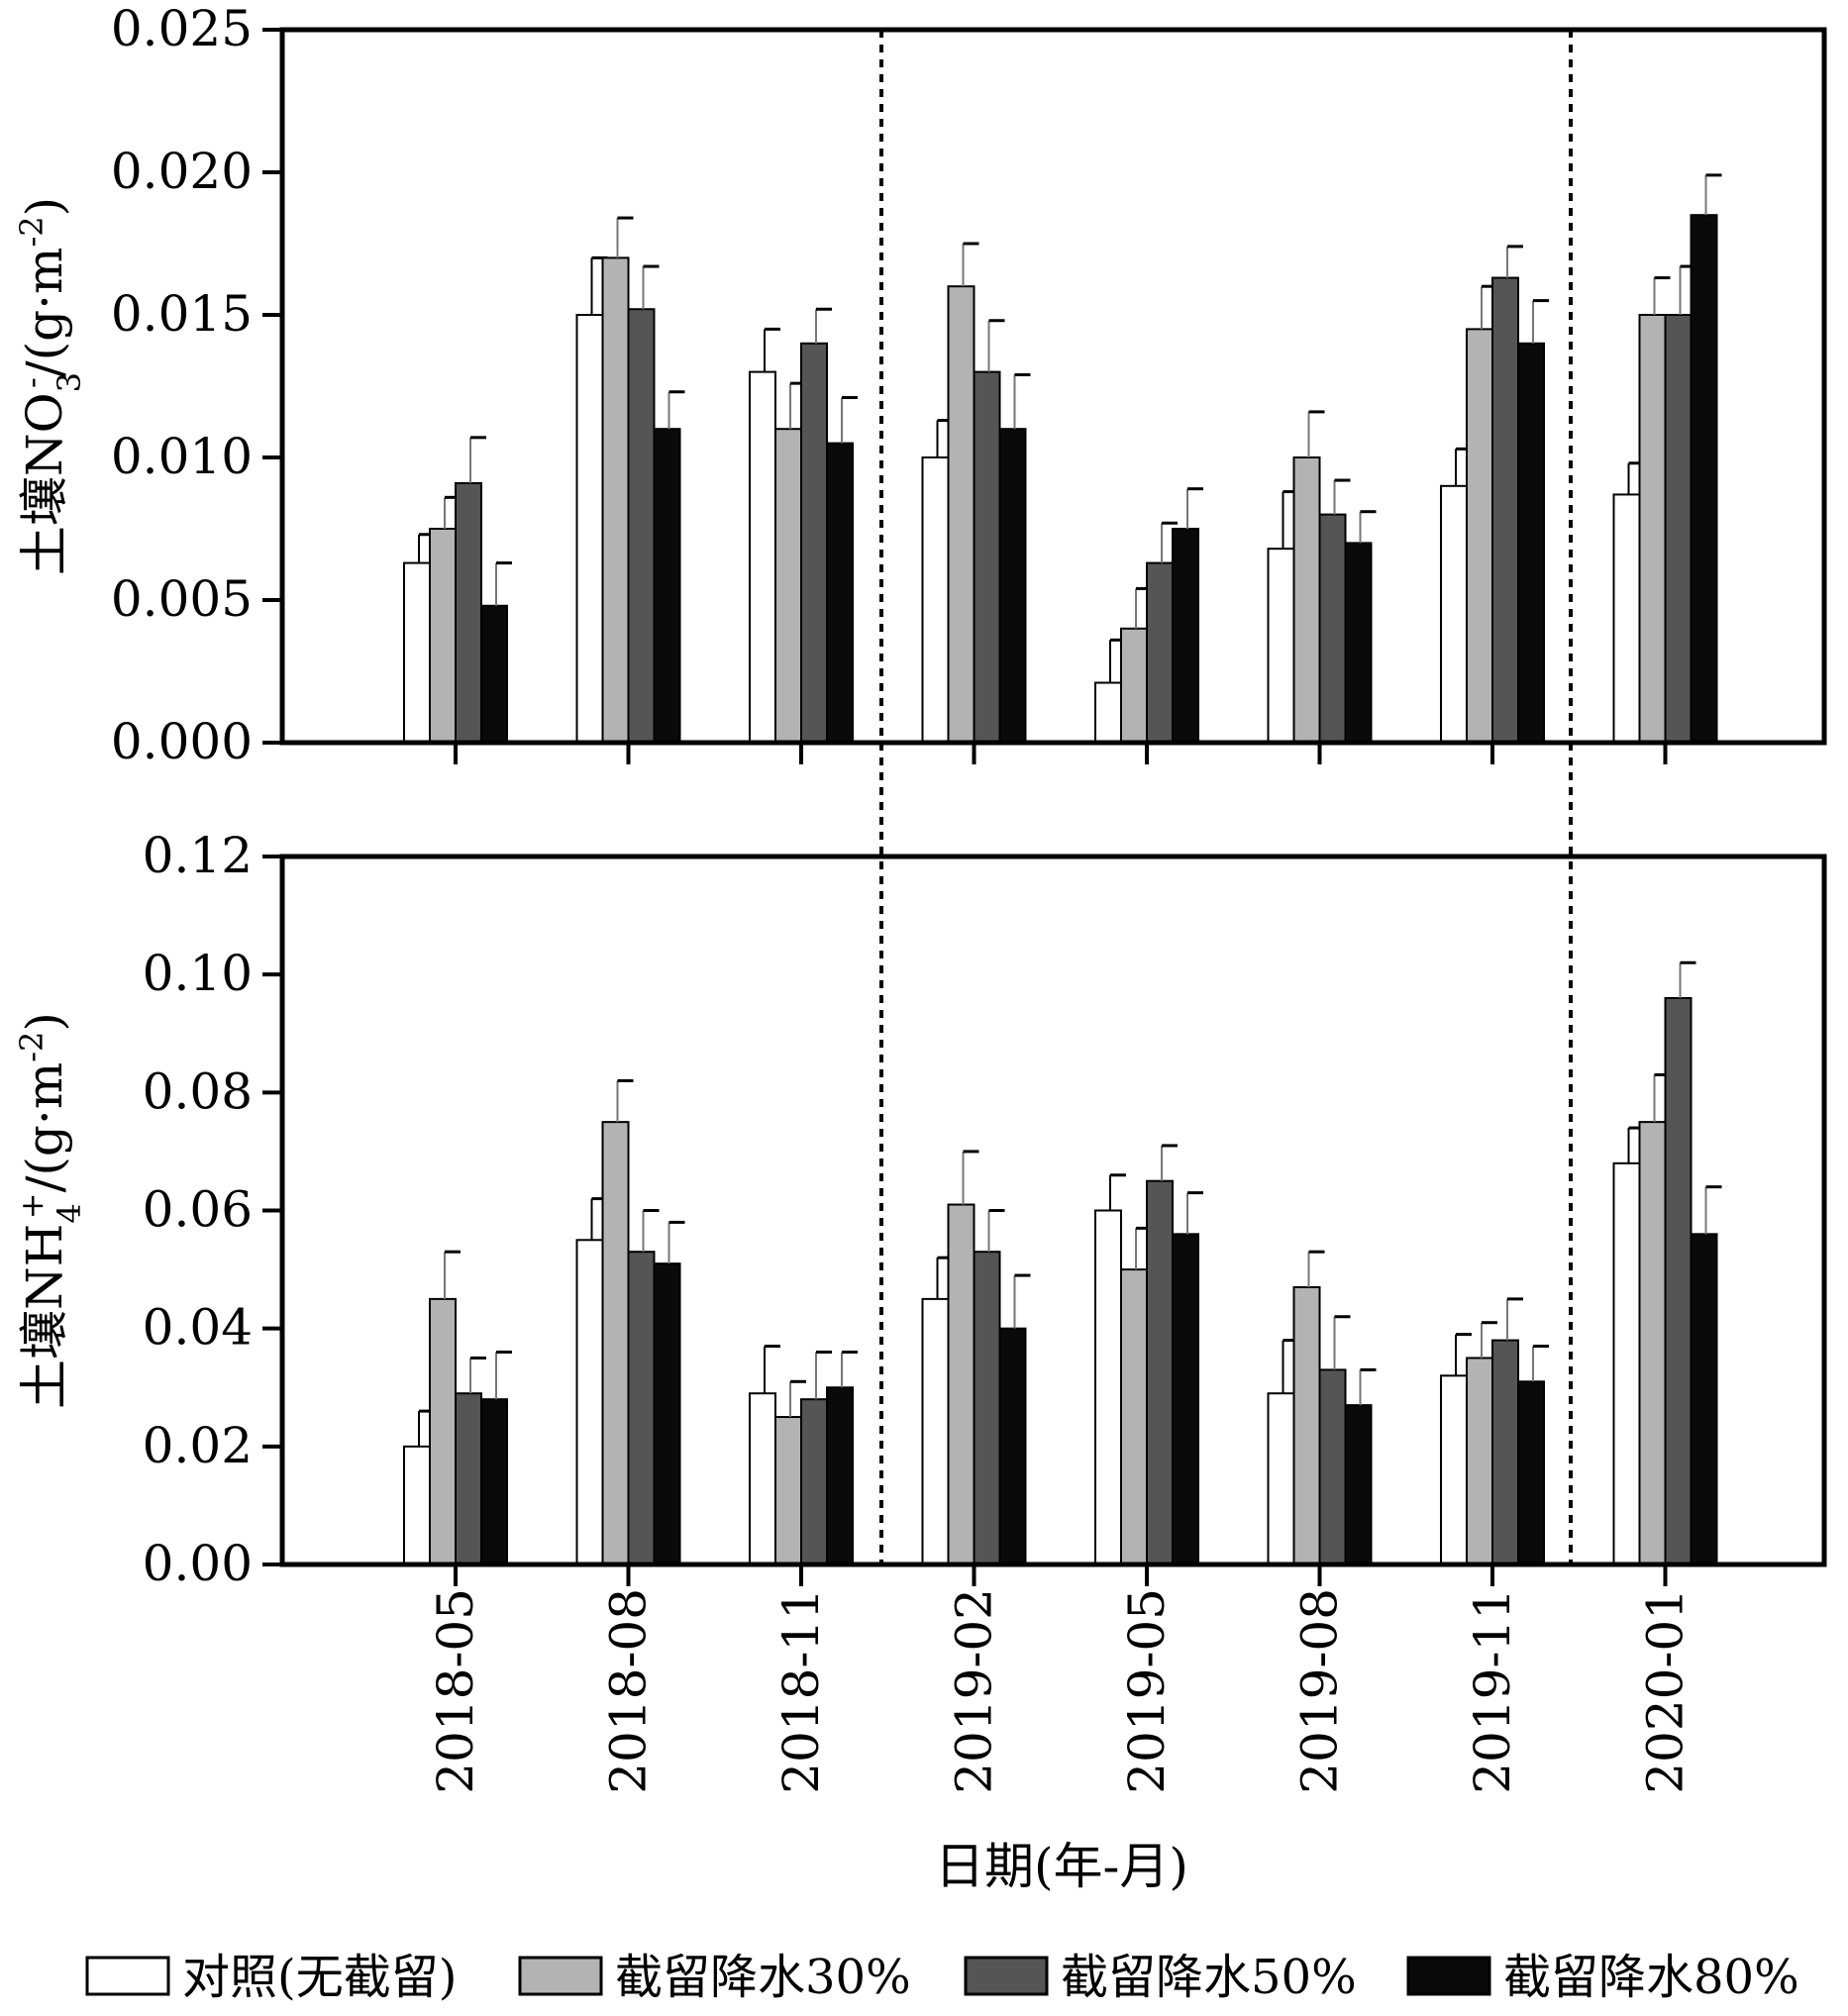 Image resolution: width=1848 pixels, height=2016 pixels. I want to click on y-tick-label-nitrate-5: 0.025, so click(182, 28).